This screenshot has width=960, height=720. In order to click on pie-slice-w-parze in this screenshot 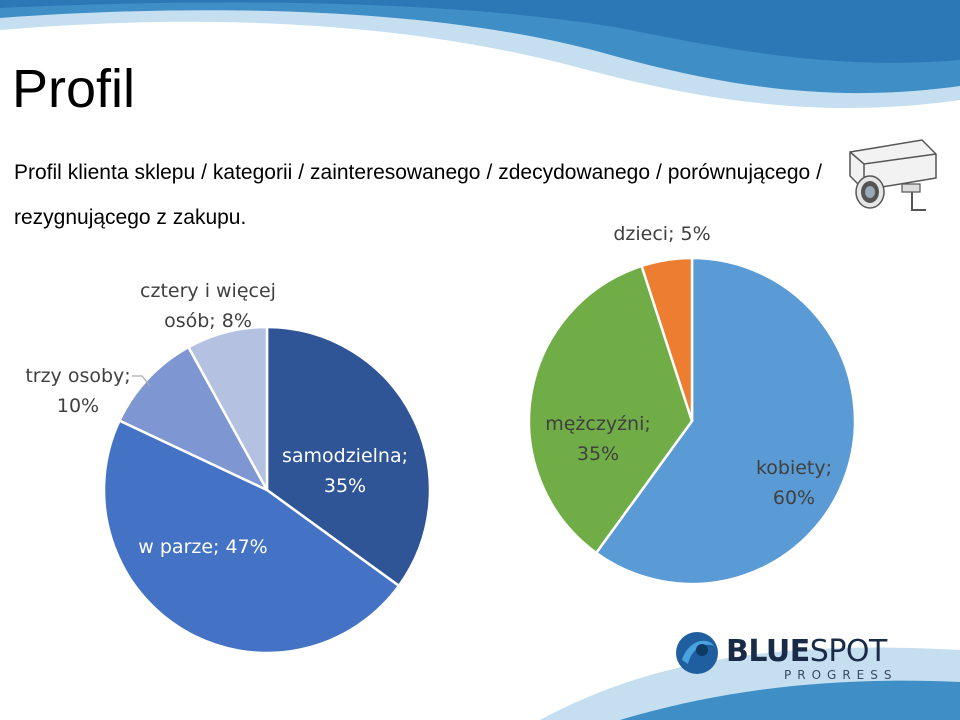, I will do `click(251, 536)`.